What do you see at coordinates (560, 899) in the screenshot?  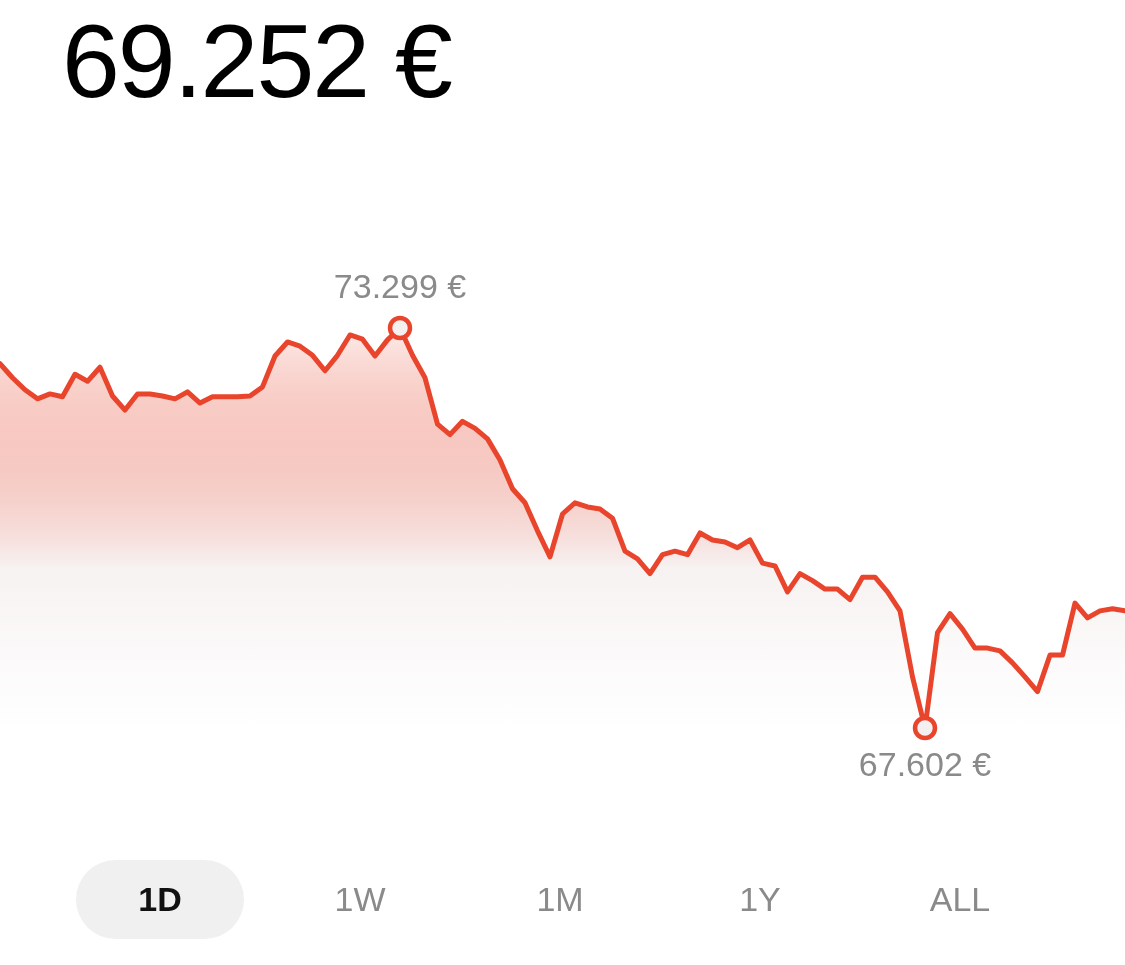 I see `annotation: 1M` at bounding box center [560, 899].